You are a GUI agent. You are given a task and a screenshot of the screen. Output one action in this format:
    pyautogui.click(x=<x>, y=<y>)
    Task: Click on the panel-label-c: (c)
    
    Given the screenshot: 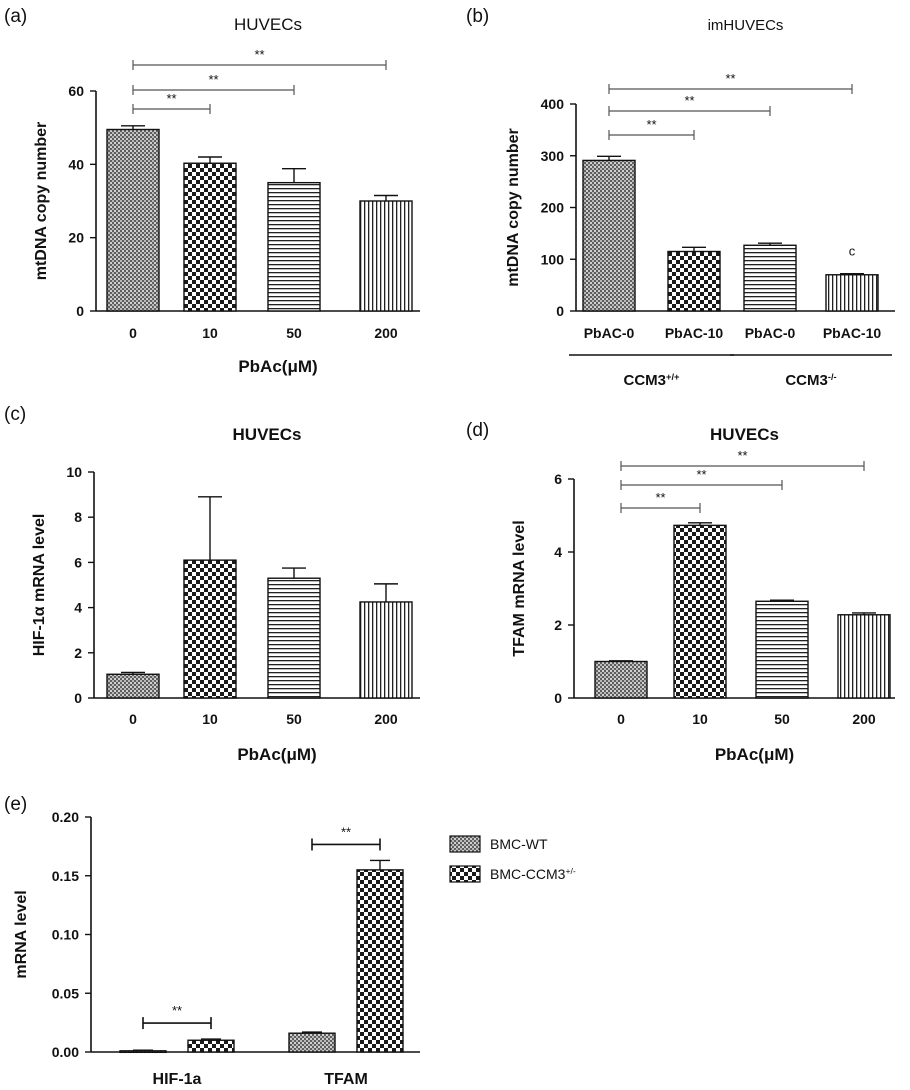 What is the action you would take?
    pyautogui.click(x=15, y=414)
    